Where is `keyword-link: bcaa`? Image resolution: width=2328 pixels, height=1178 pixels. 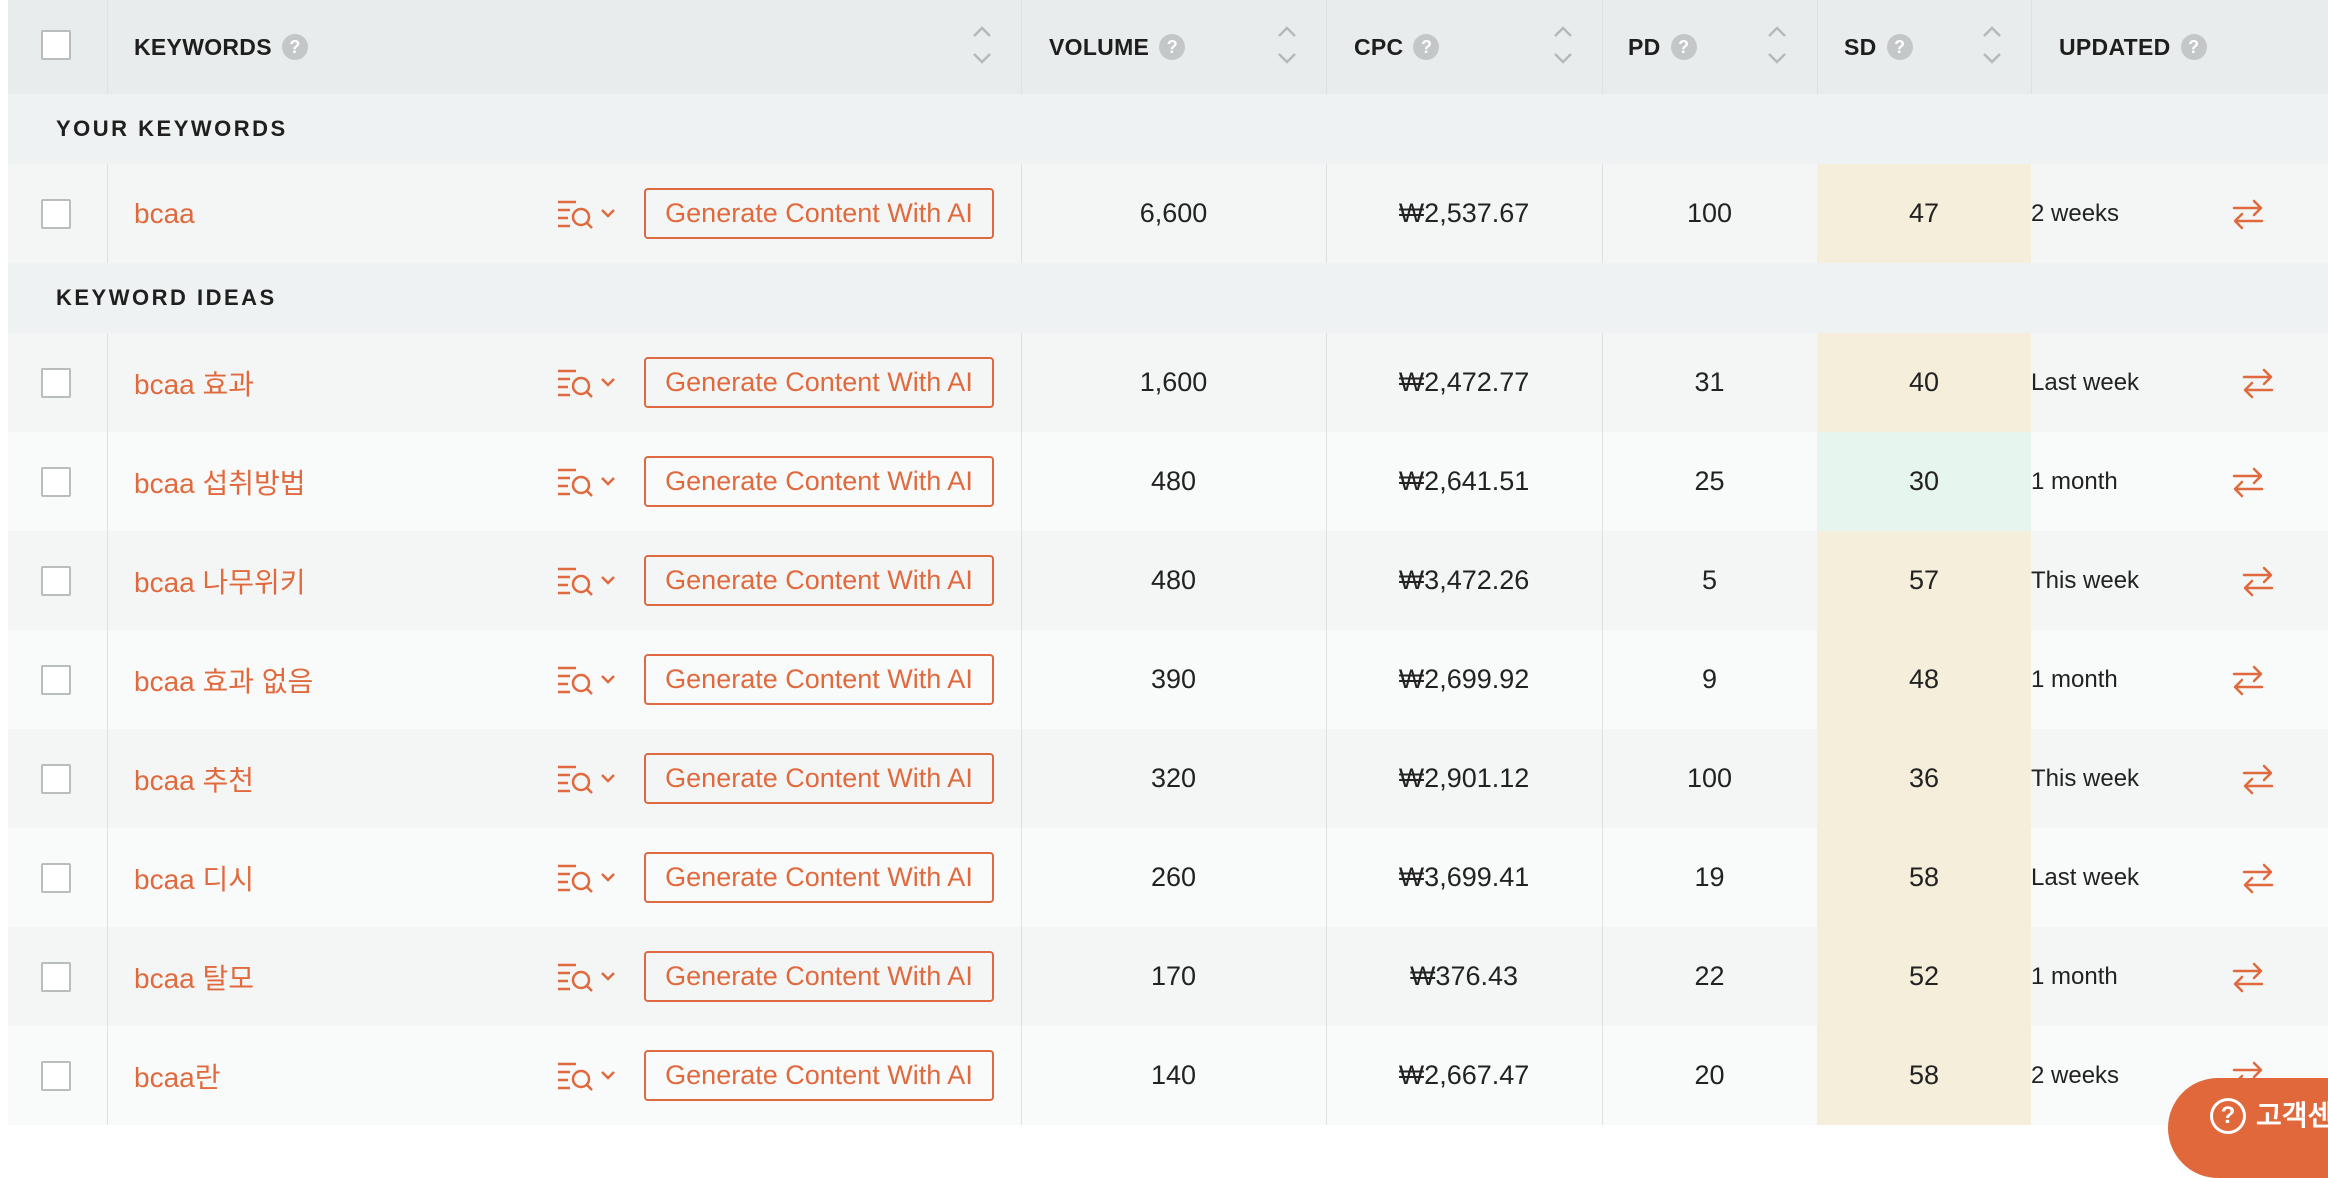 keyword-link: bcaa is located at coordinates (164, 213).